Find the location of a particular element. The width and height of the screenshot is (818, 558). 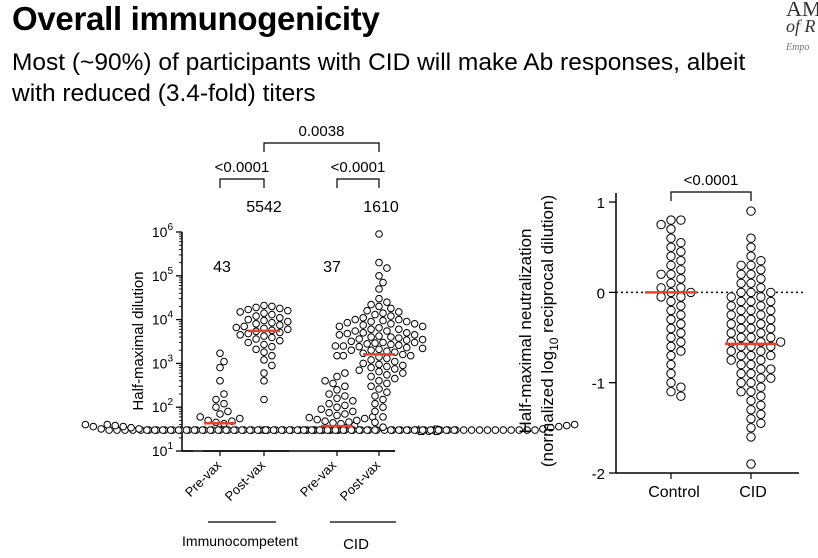

y-tick-exponent: 4 is located at coordinates (170, 315).